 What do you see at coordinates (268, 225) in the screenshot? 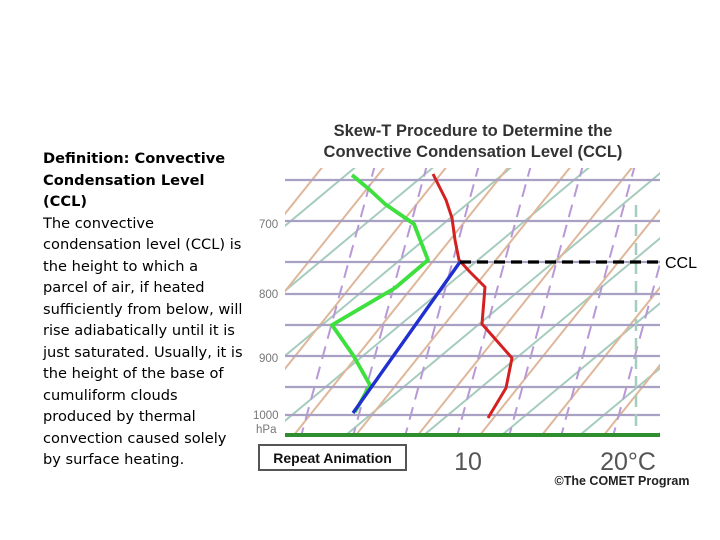
I see `pressure-label-700: 700` at bounding box center [268, 225].